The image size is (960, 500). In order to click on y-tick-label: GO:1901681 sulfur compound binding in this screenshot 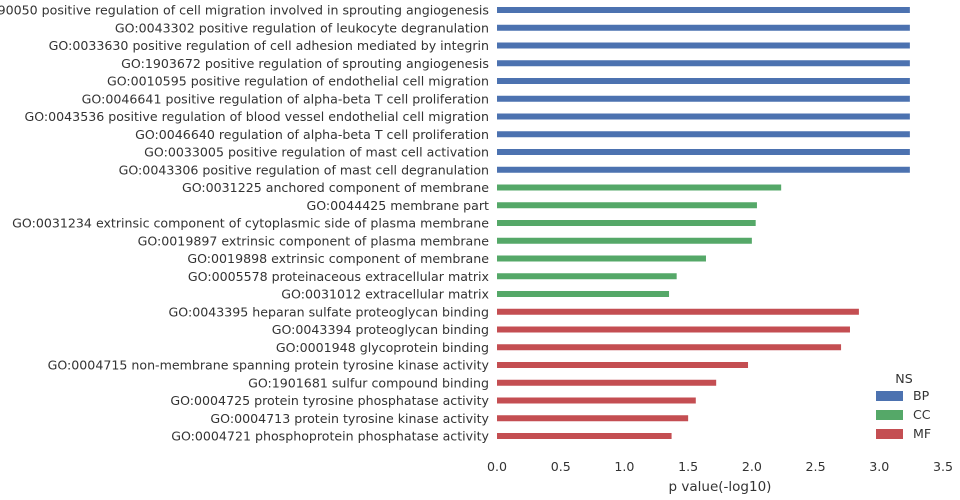, I will do `click(368, 382)`.